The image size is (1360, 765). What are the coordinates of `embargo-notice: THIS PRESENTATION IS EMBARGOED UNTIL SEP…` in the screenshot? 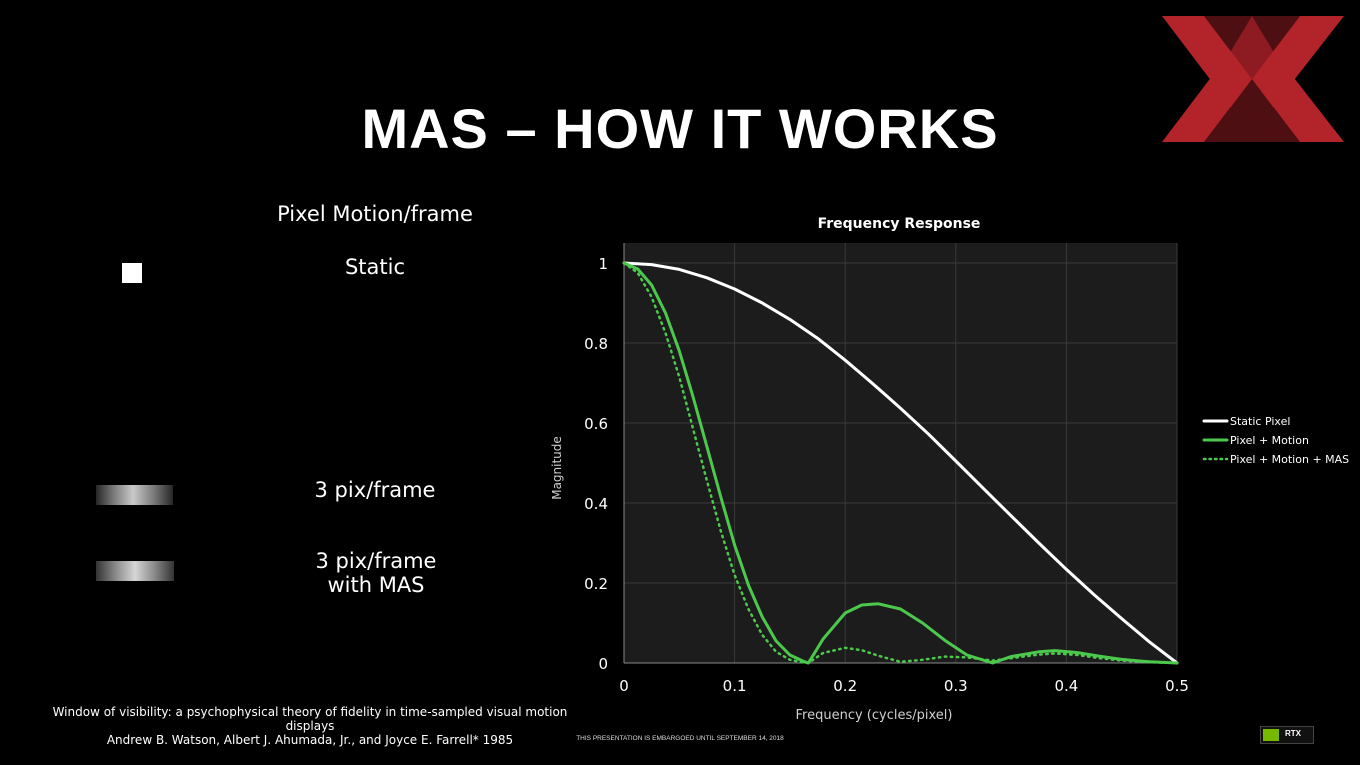 It's located at (680, 738).